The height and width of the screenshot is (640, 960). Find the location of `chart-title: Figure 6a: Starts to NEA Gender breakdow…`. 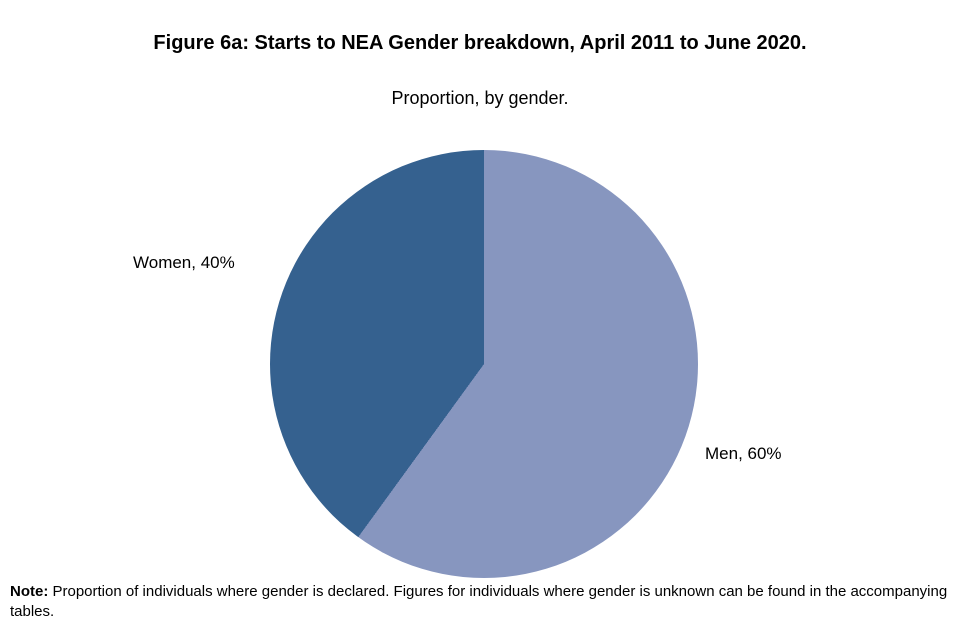

chart-title: Figure 6a: Starts to NEA Gender breakdow… is located at coordinates (480, 43).